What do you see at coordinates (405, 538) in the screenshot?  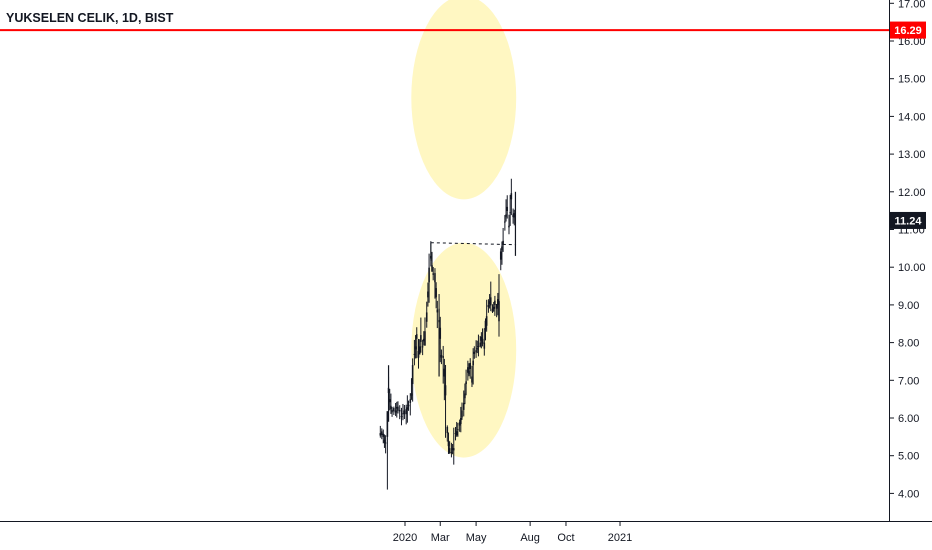 I see `time-tick-label: 2020` at bounding box center [405, 538].